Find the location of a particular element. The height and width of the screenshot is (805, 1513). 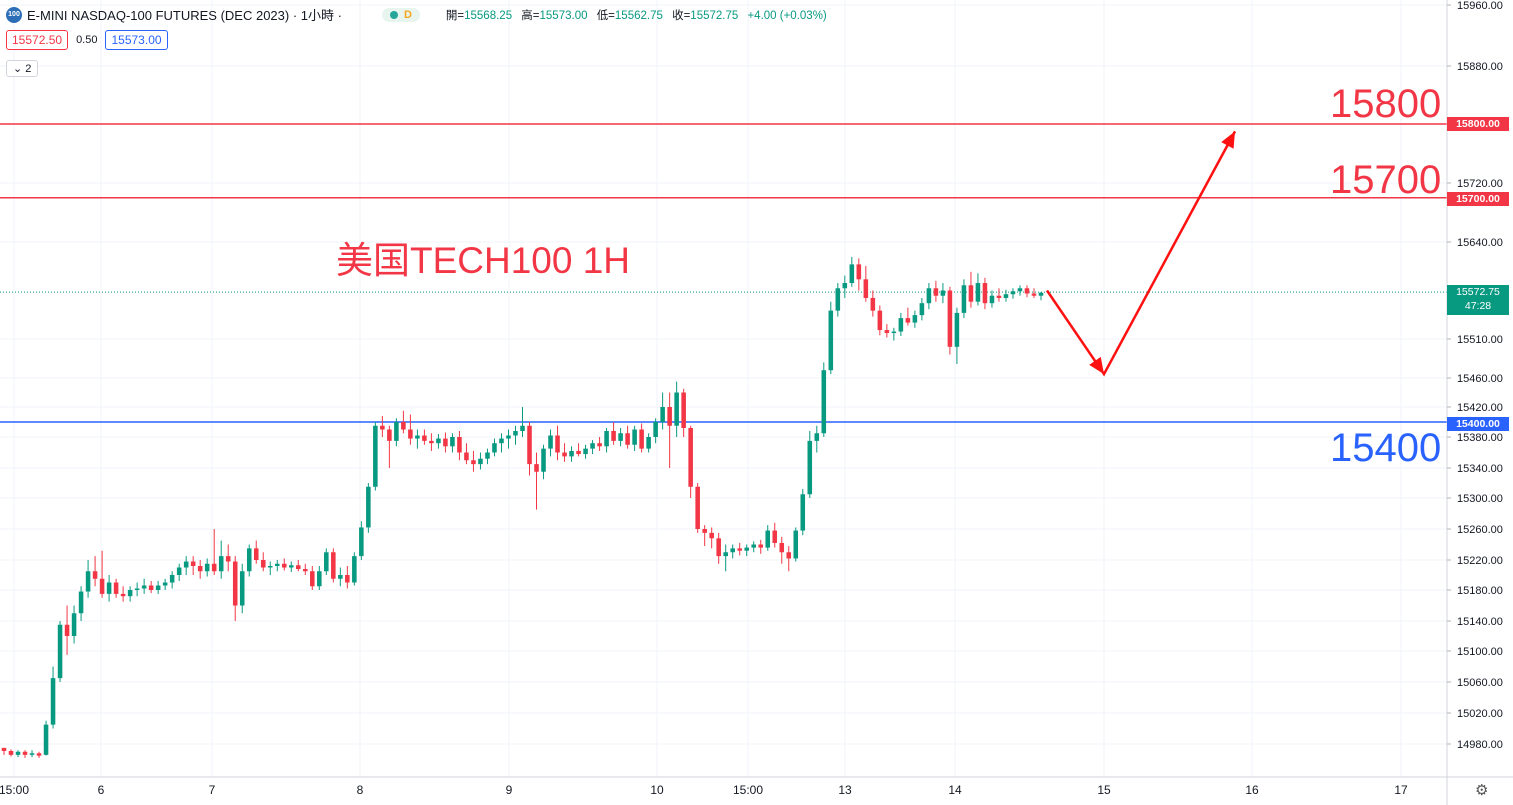

sell-price-button: 15572.50 is located at coordinates (37, 40).